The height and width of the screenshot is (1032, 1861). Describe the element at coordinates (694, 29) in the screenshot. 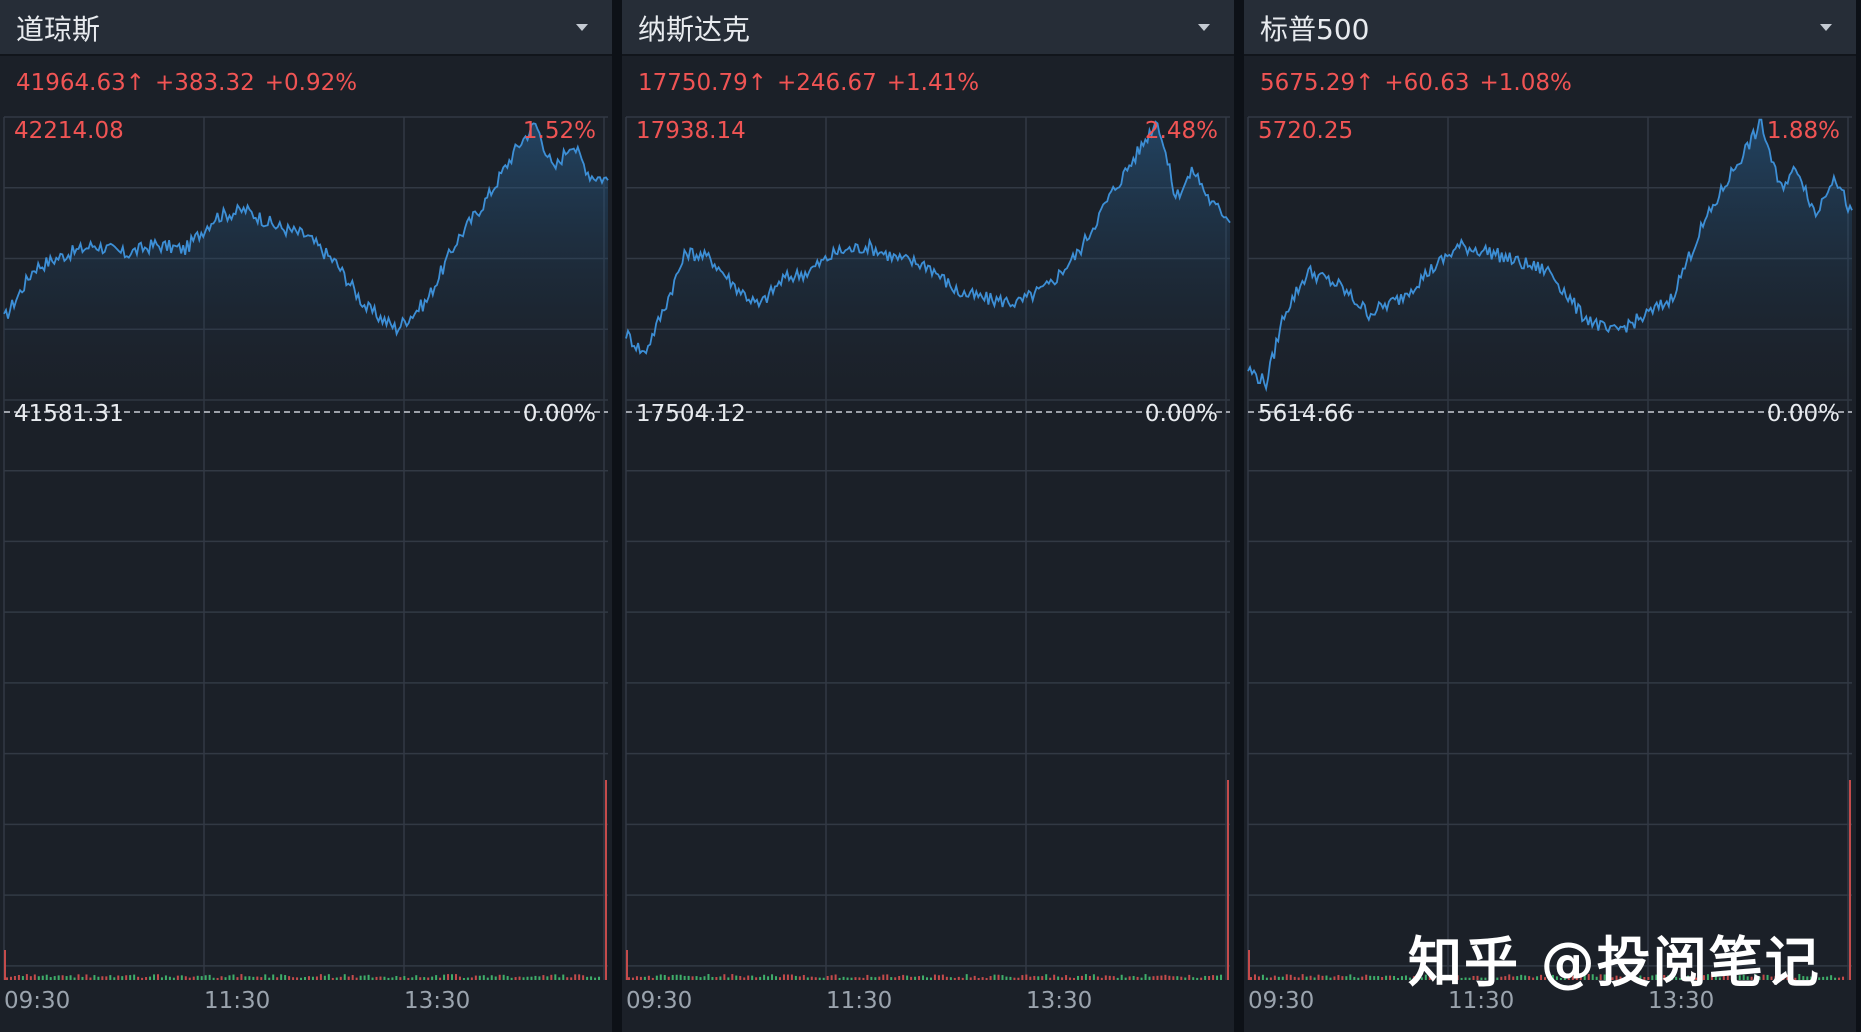

I see `index-title: 纳斯达克` at that location.